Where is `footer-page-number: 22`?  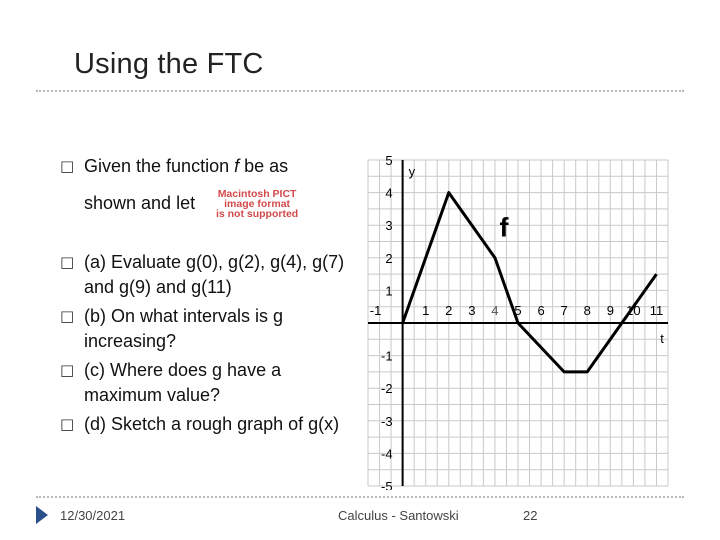
footer-page-number: 22 is located at coordinates (530, 515).